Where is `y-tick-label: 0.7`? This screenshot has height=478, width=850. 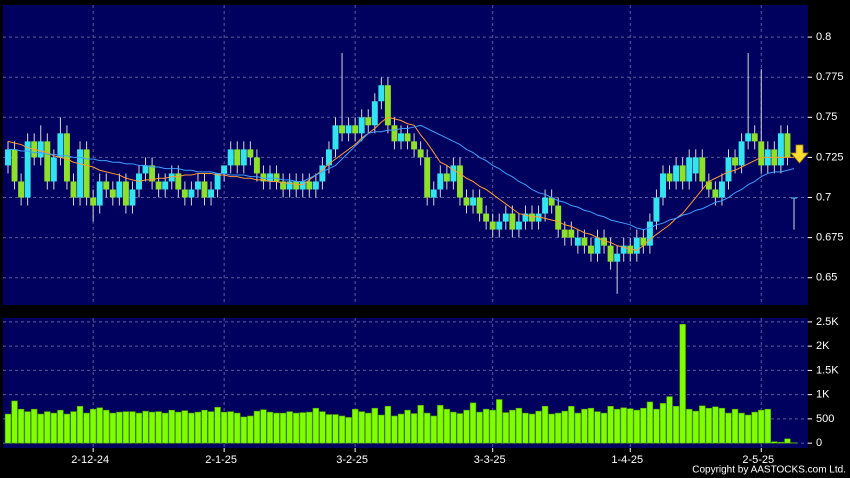
y-tick-label: 0.7 is located at coordinates (823, 197).